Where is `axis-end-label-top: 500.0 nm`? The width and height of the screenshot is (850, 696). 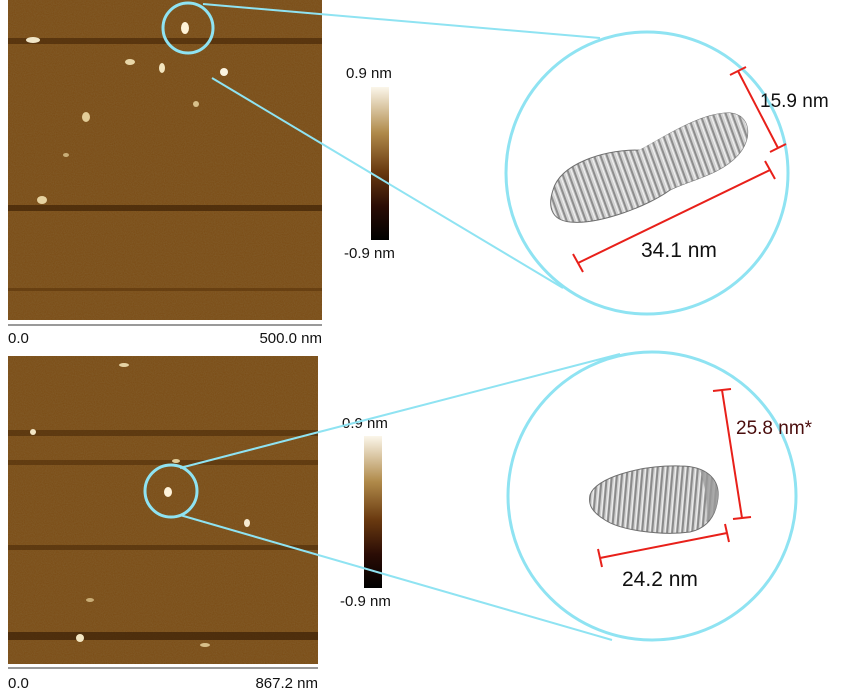 axis-end-label-top: 500.0 nm is located at coordinates (290, 338).